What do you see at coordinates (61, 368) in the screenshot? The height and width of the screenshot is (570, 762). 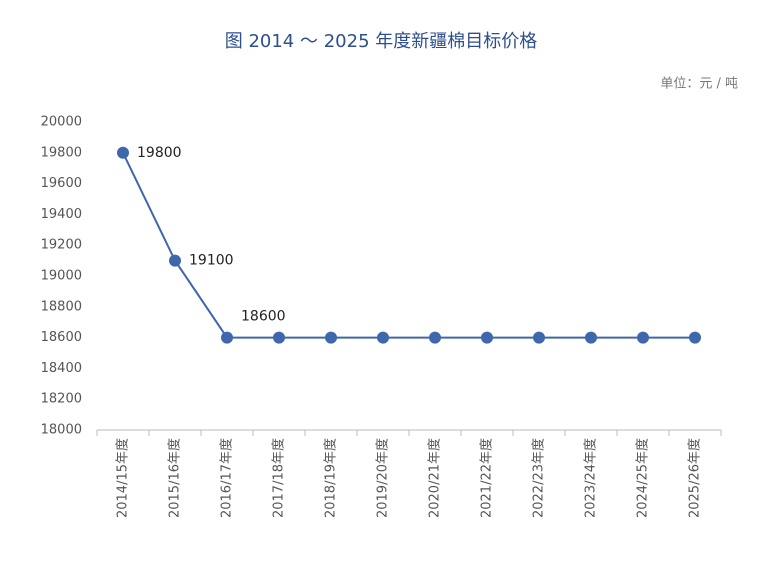 I see `y-tick-label: 18400` at bounding box center [61, 368].